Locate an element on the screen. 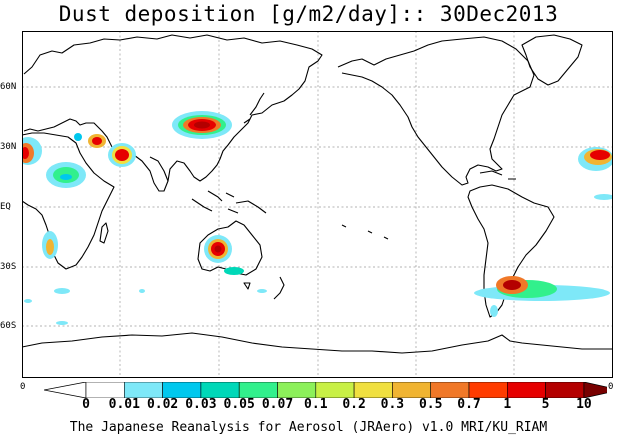  north-america-coast is located at coordinates (436, 111).